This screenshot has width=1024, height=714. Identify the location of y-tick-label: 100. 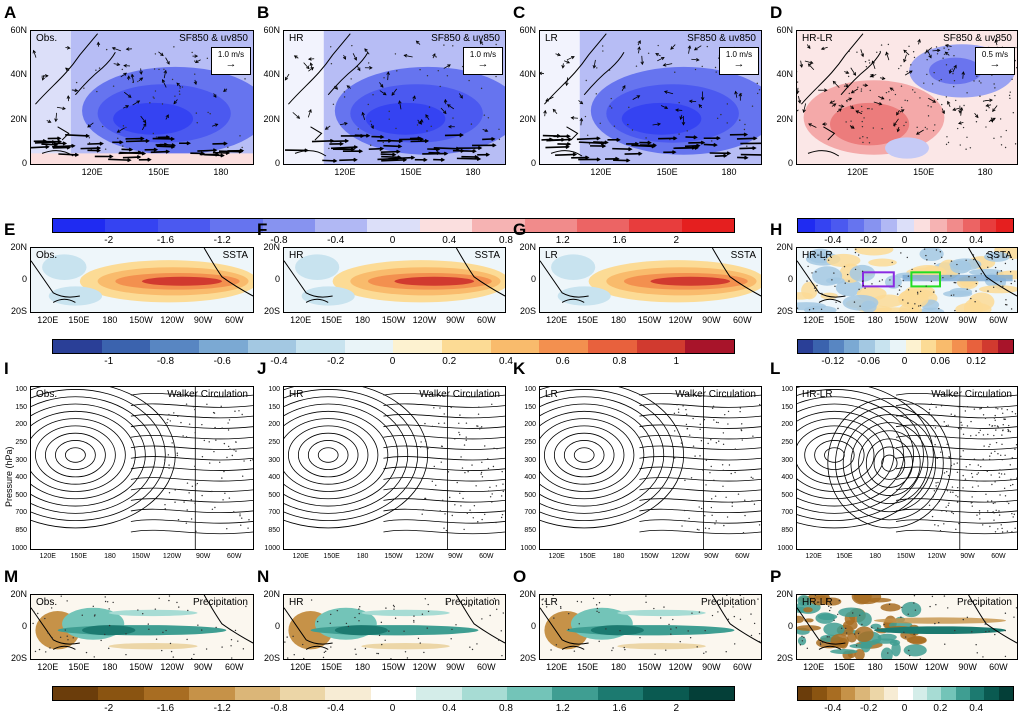
(274, 390).